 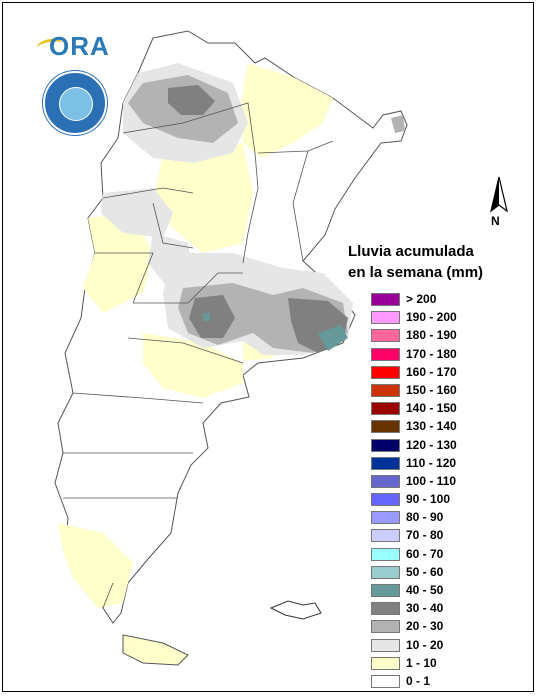 I want to click on legend-label: 90 - 100, so click(x=428, y=499).